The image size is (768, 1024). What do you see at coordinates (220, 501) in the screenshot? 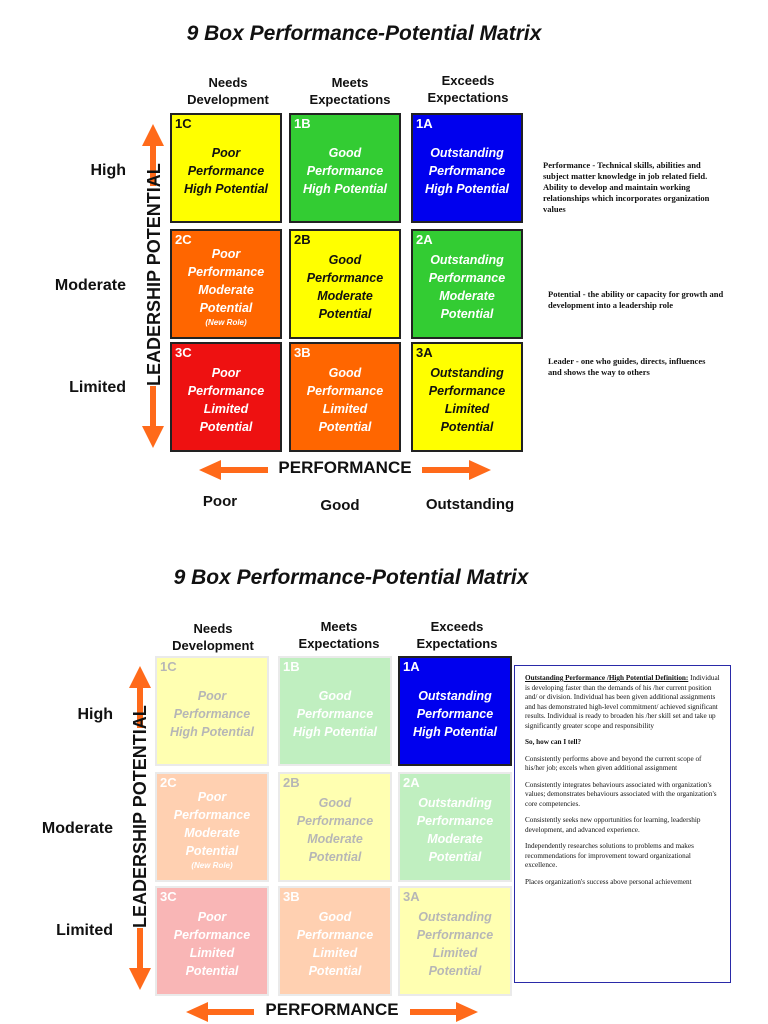
I see `matrix1-perf-poor: Poor` at bounding box center [220, 501].